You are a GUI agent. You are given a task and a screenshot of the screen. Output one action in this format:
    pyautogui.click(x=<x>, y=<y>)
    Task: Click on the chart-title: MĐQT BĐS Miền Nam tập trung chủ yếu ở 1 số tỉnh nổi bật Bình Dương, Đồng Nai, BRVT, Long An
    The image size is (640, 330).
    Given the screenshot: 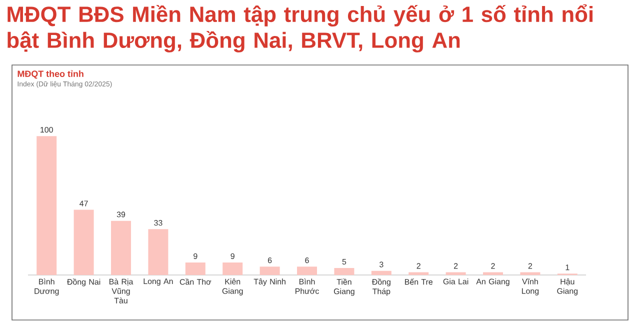 What is the action you would take?
    pyautogui.click(x=300, y=28)
    